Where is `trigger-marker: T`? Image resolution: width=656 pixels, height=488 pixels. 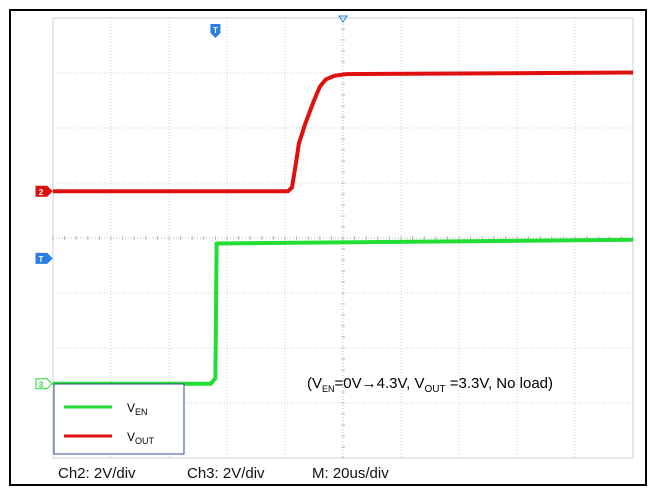
trigger-marker: T is located at coordinates (215, 31).